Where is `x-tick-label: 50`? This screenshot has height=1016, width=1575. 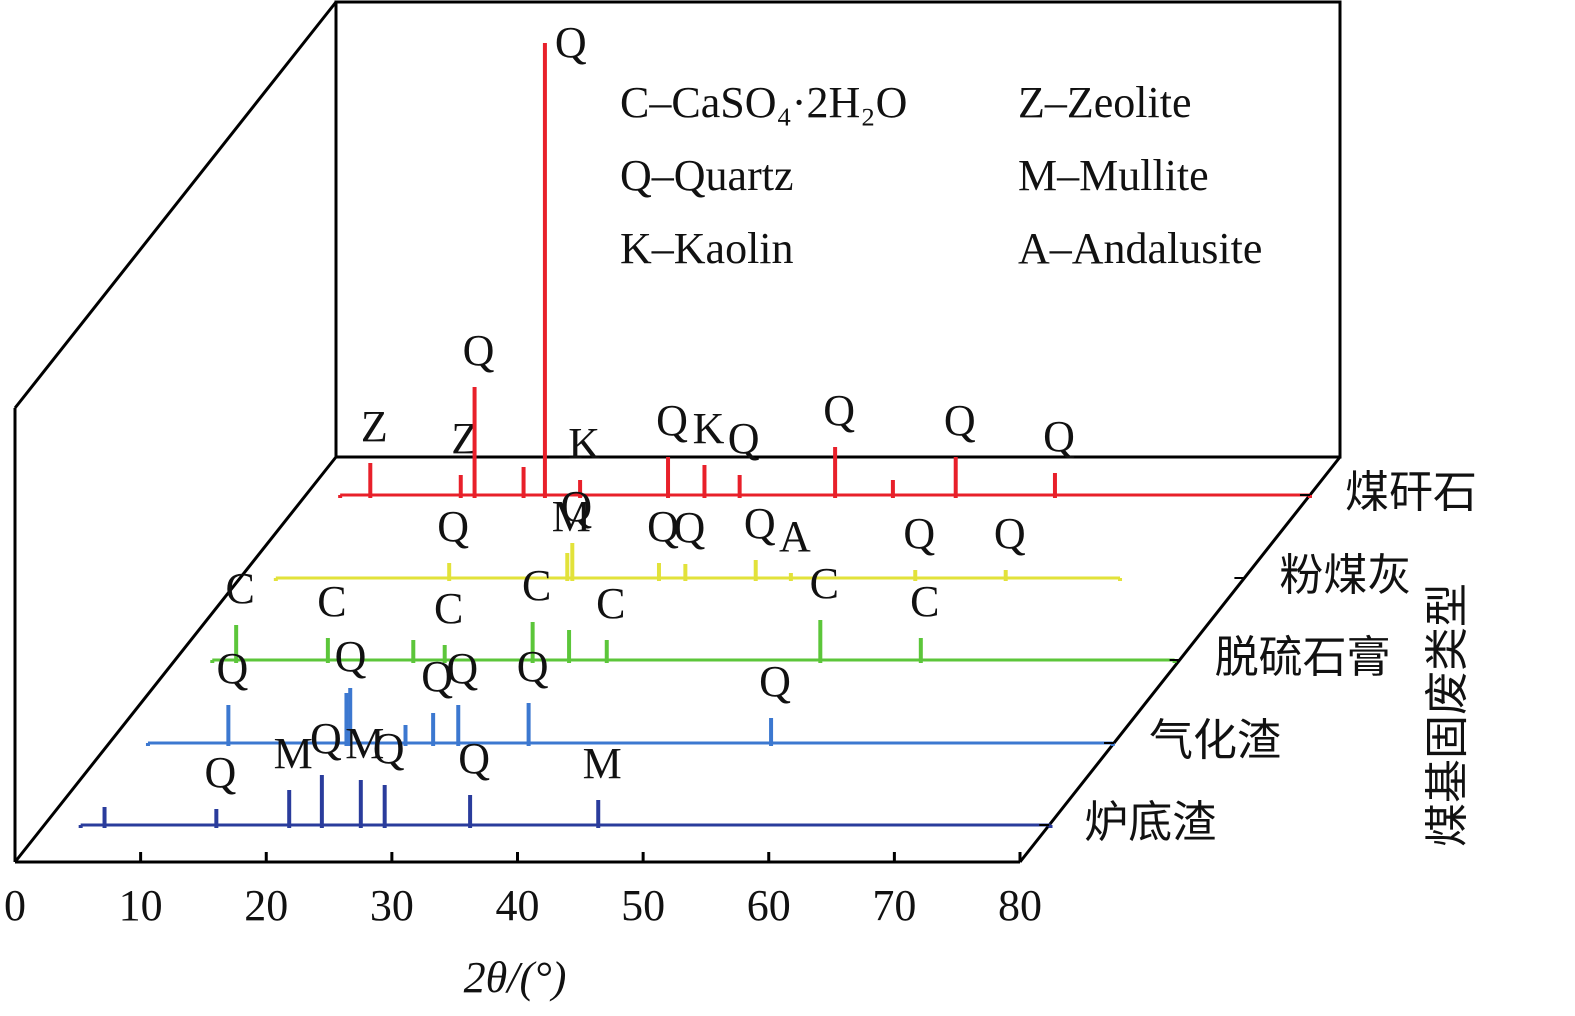
x-tick-label: 50 is located at coordinates (643, 905).